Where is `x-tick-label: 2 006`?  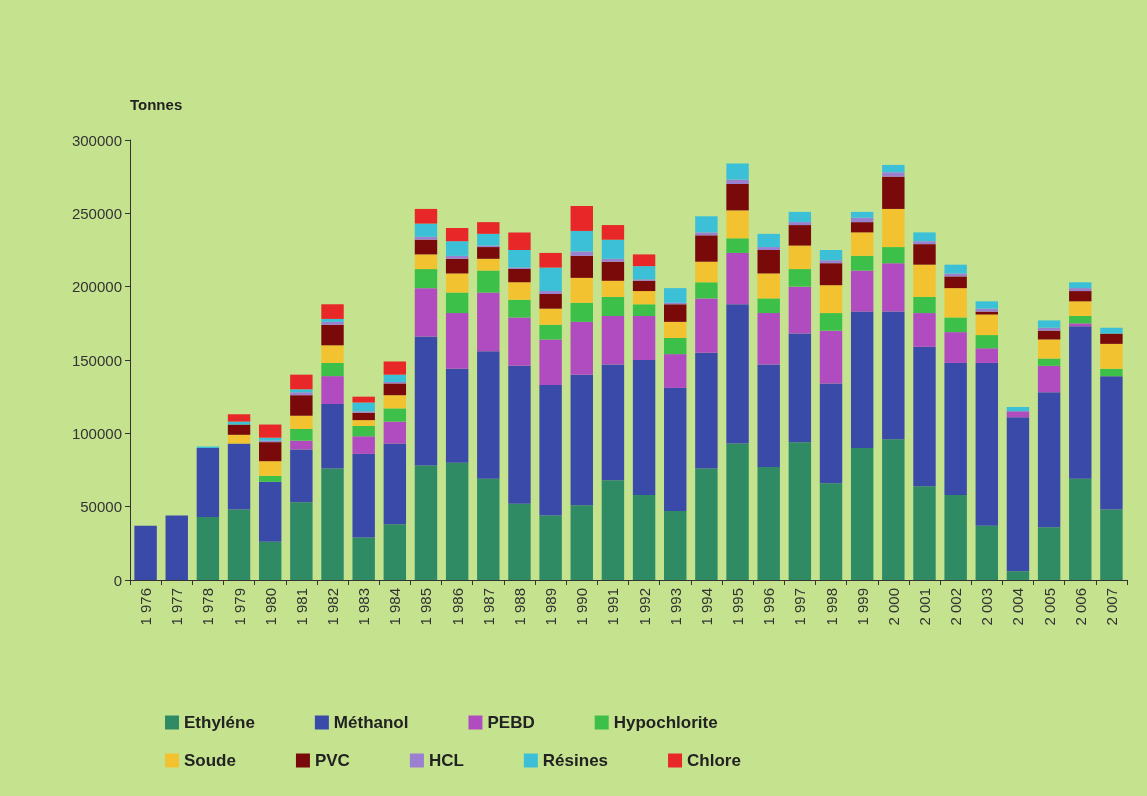
x-tick-label: 2 006 is located at coordinates (1080, 607).